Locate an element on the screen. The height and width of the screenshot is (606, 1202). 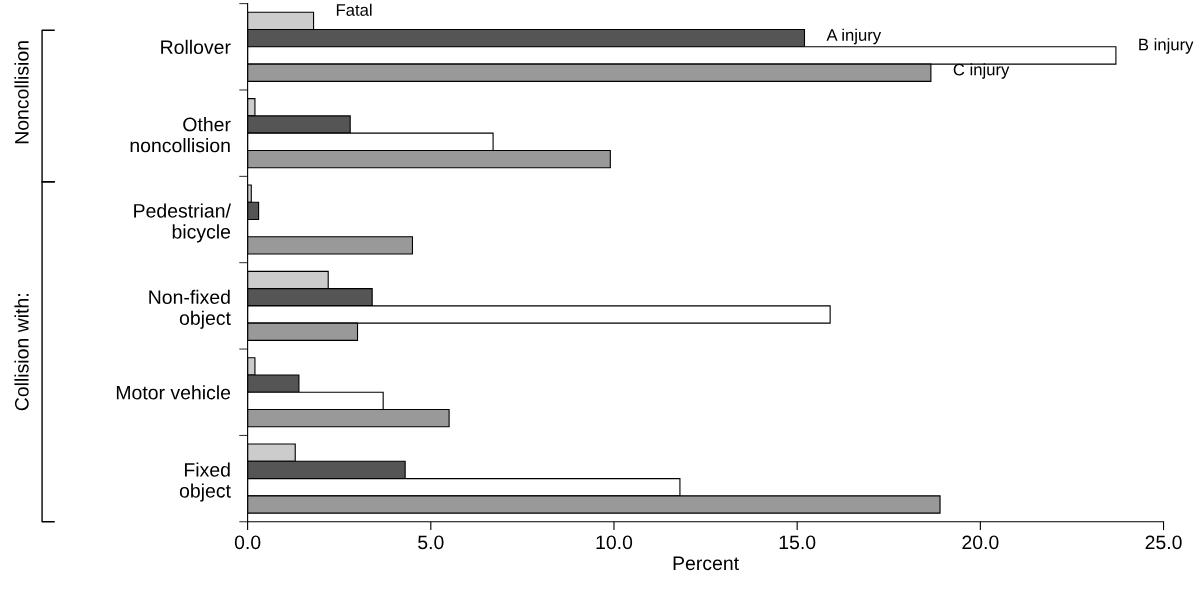
series-label: C injury is located at coordinates (981, 71).